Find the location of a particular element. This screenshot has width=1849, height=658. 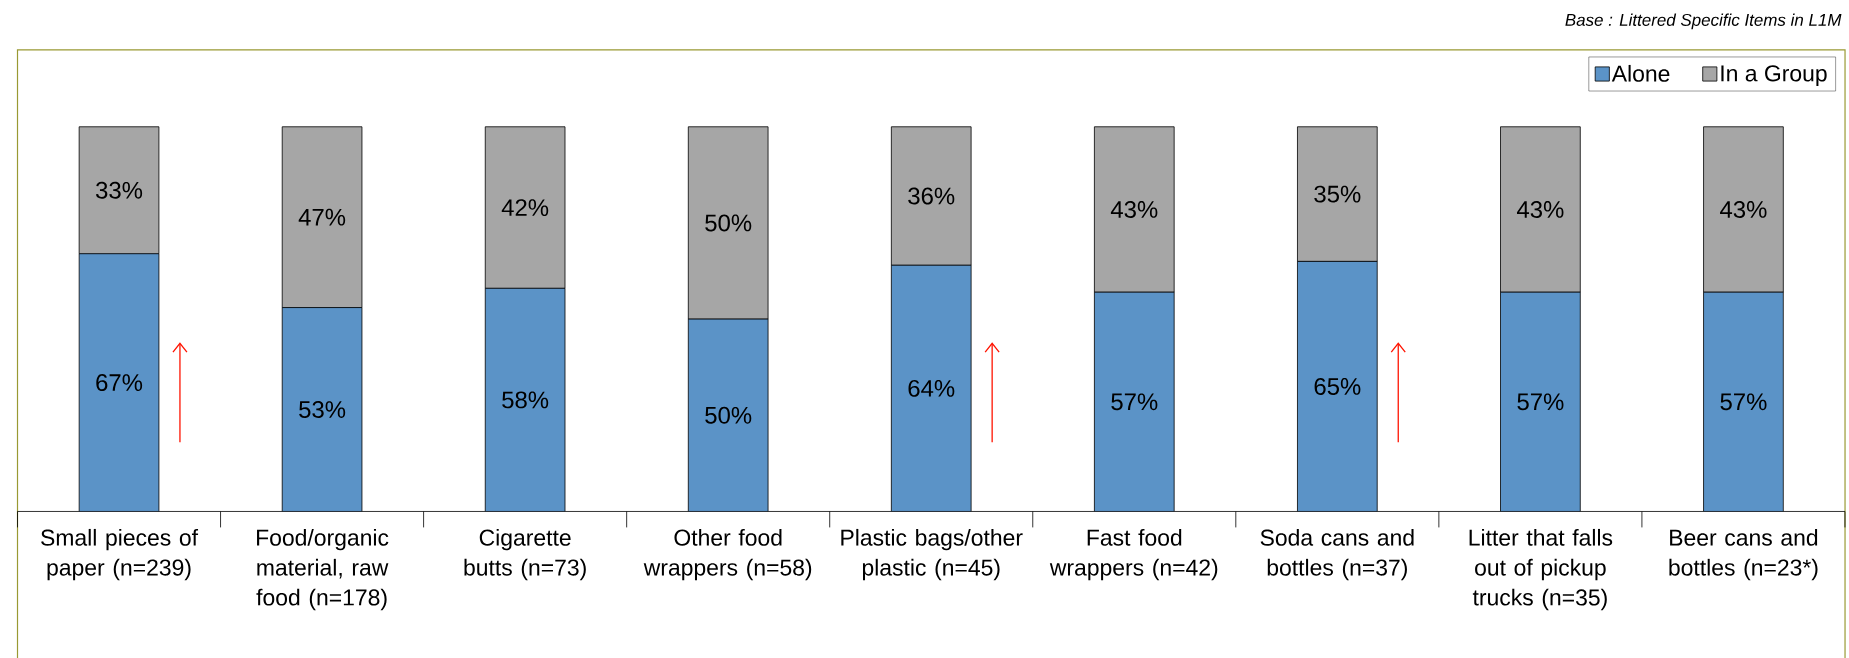

x-tick-label: Small pieces of paper (n=239) is located at coordinates (120, 554).